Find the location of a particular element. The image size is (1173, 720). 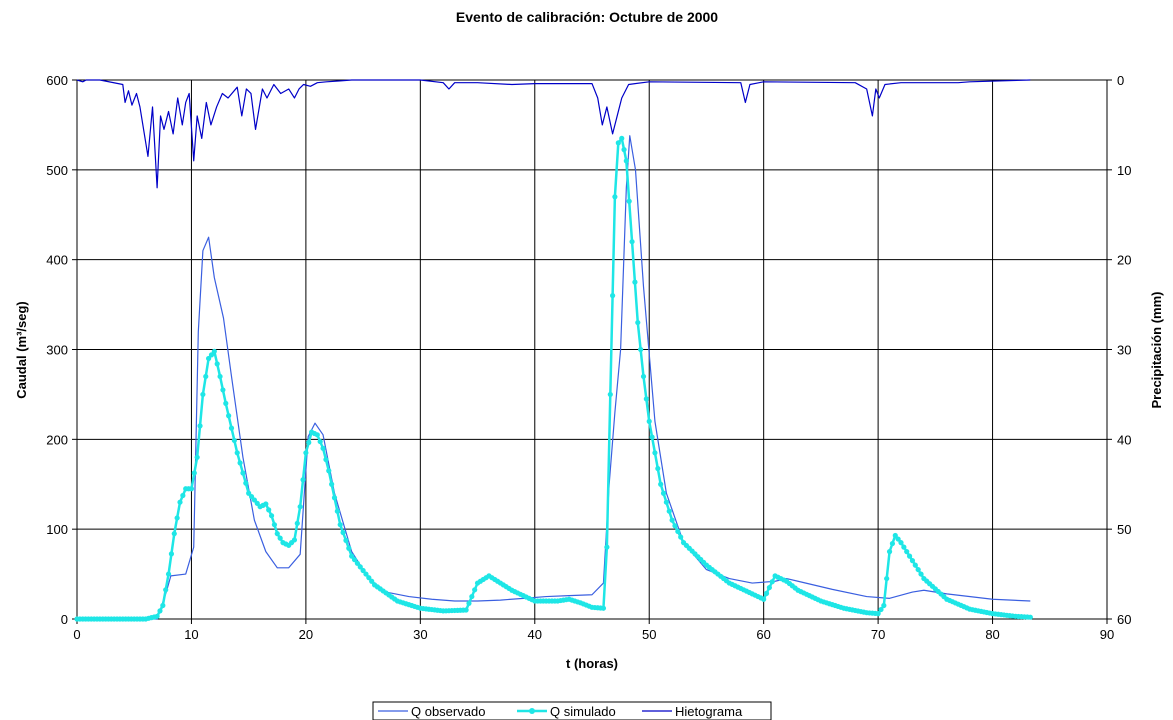

legend-label-q-simulado: Q simulado is located at coordinates (583, 711).